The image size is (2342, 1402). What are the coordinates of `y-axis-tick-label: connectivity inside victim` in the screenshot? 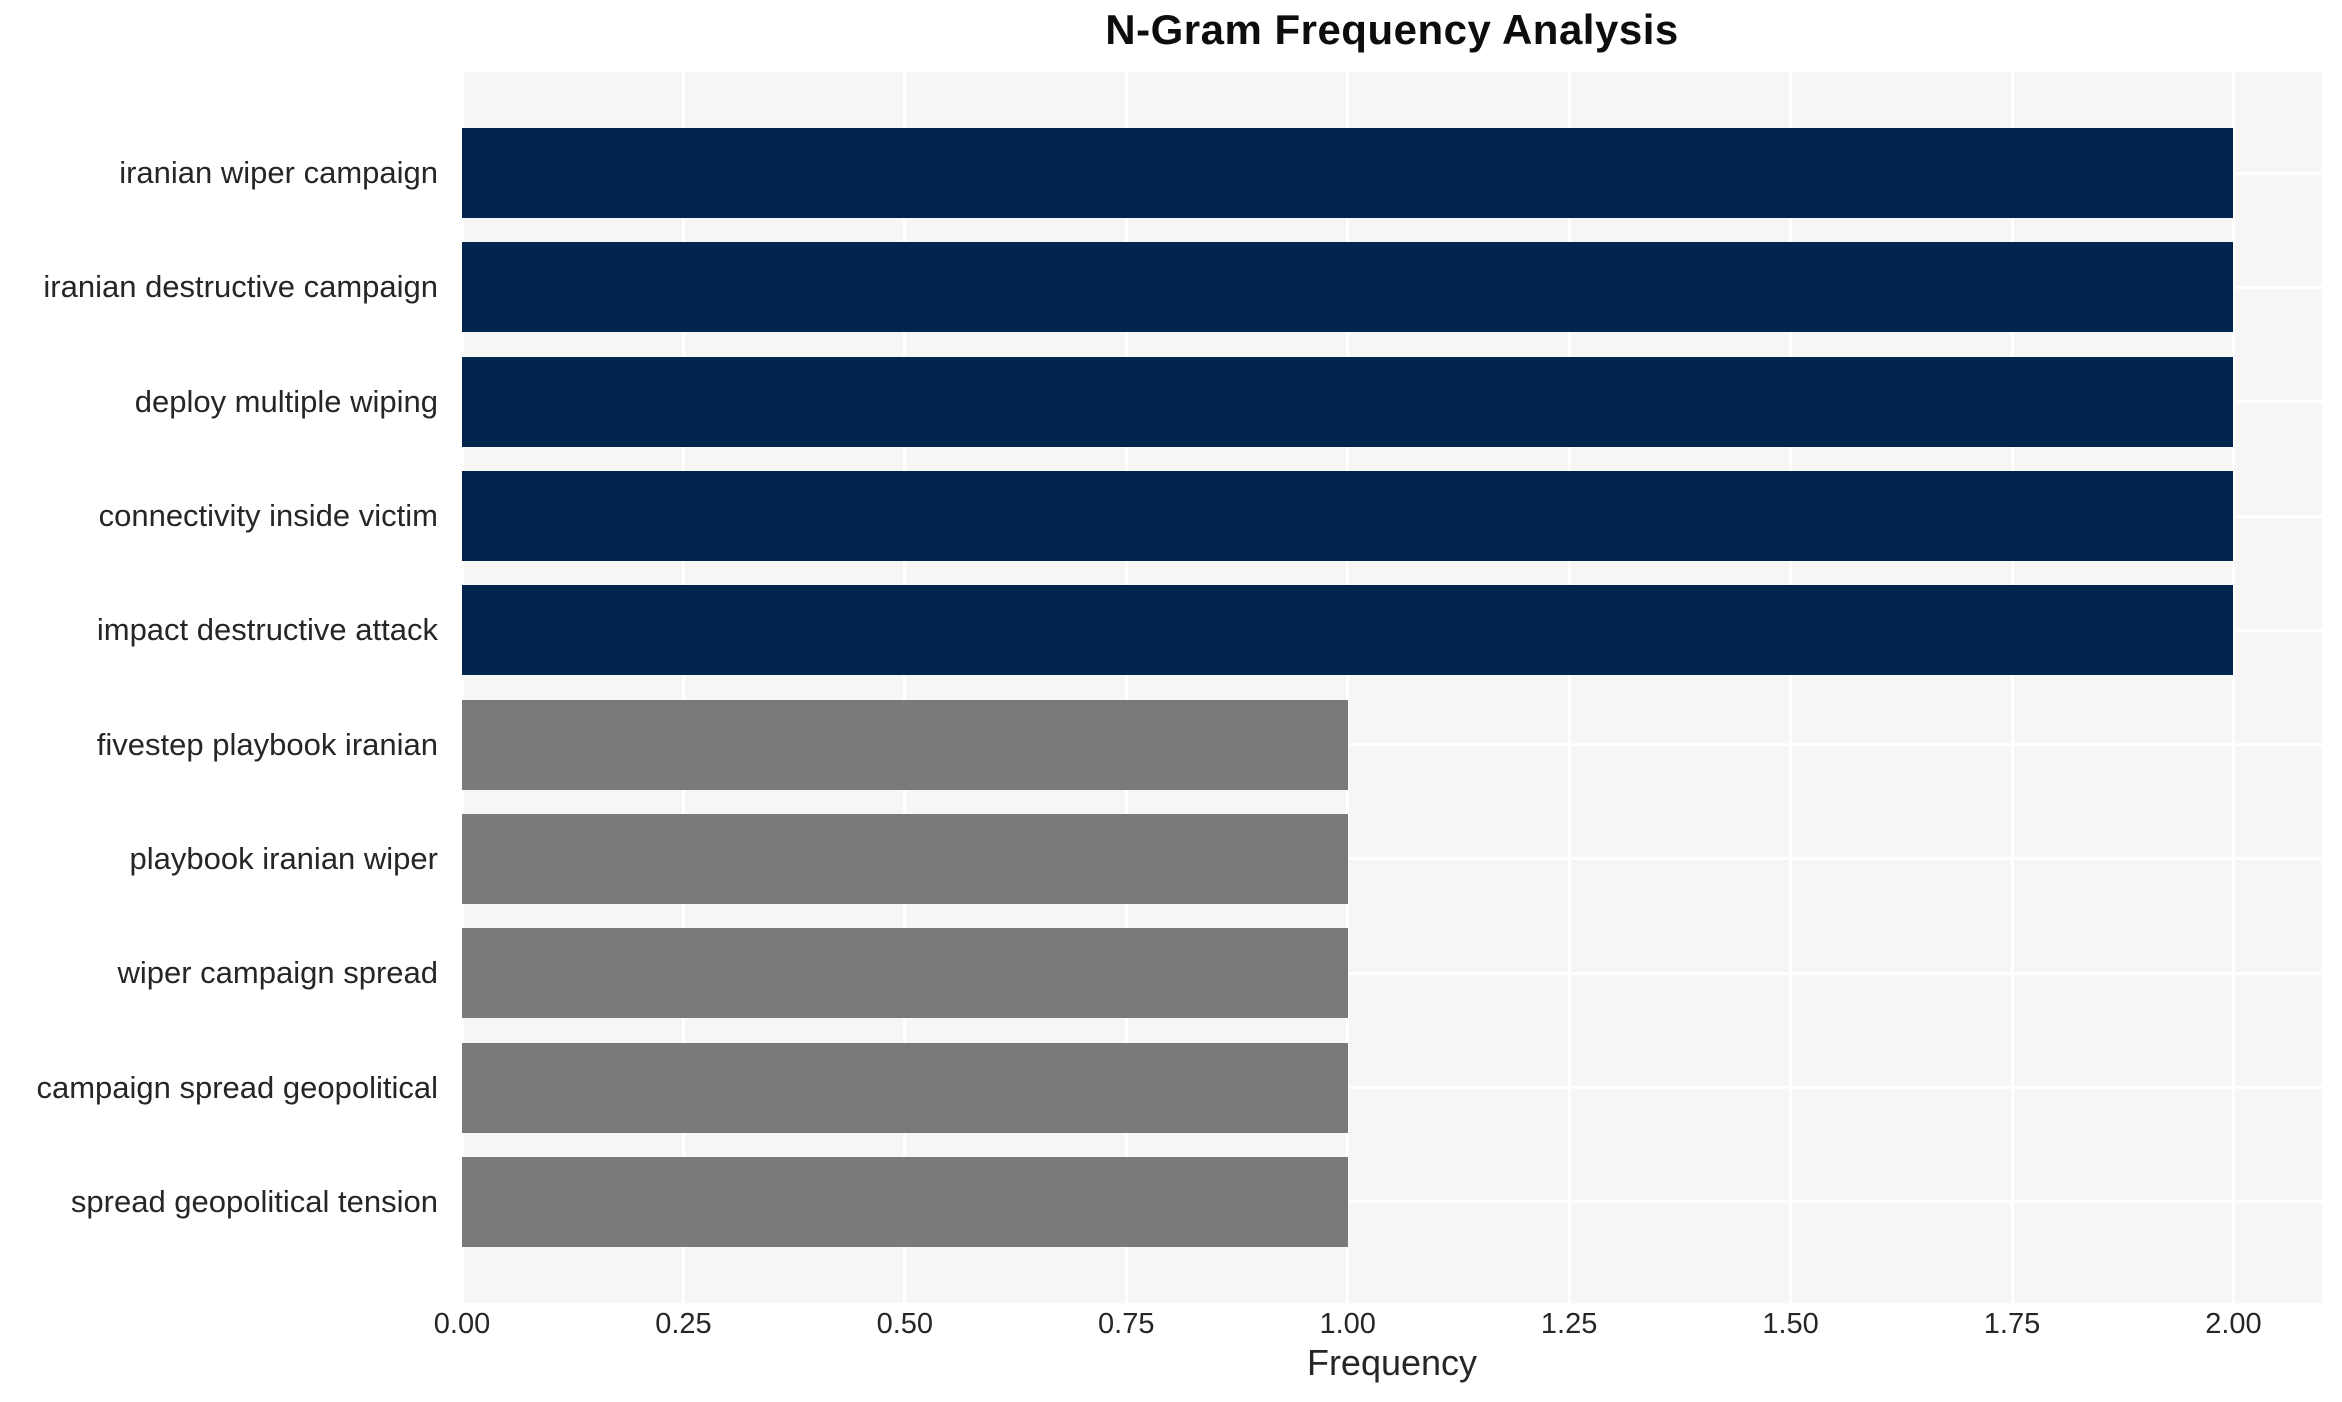 It's located at (268, 516).